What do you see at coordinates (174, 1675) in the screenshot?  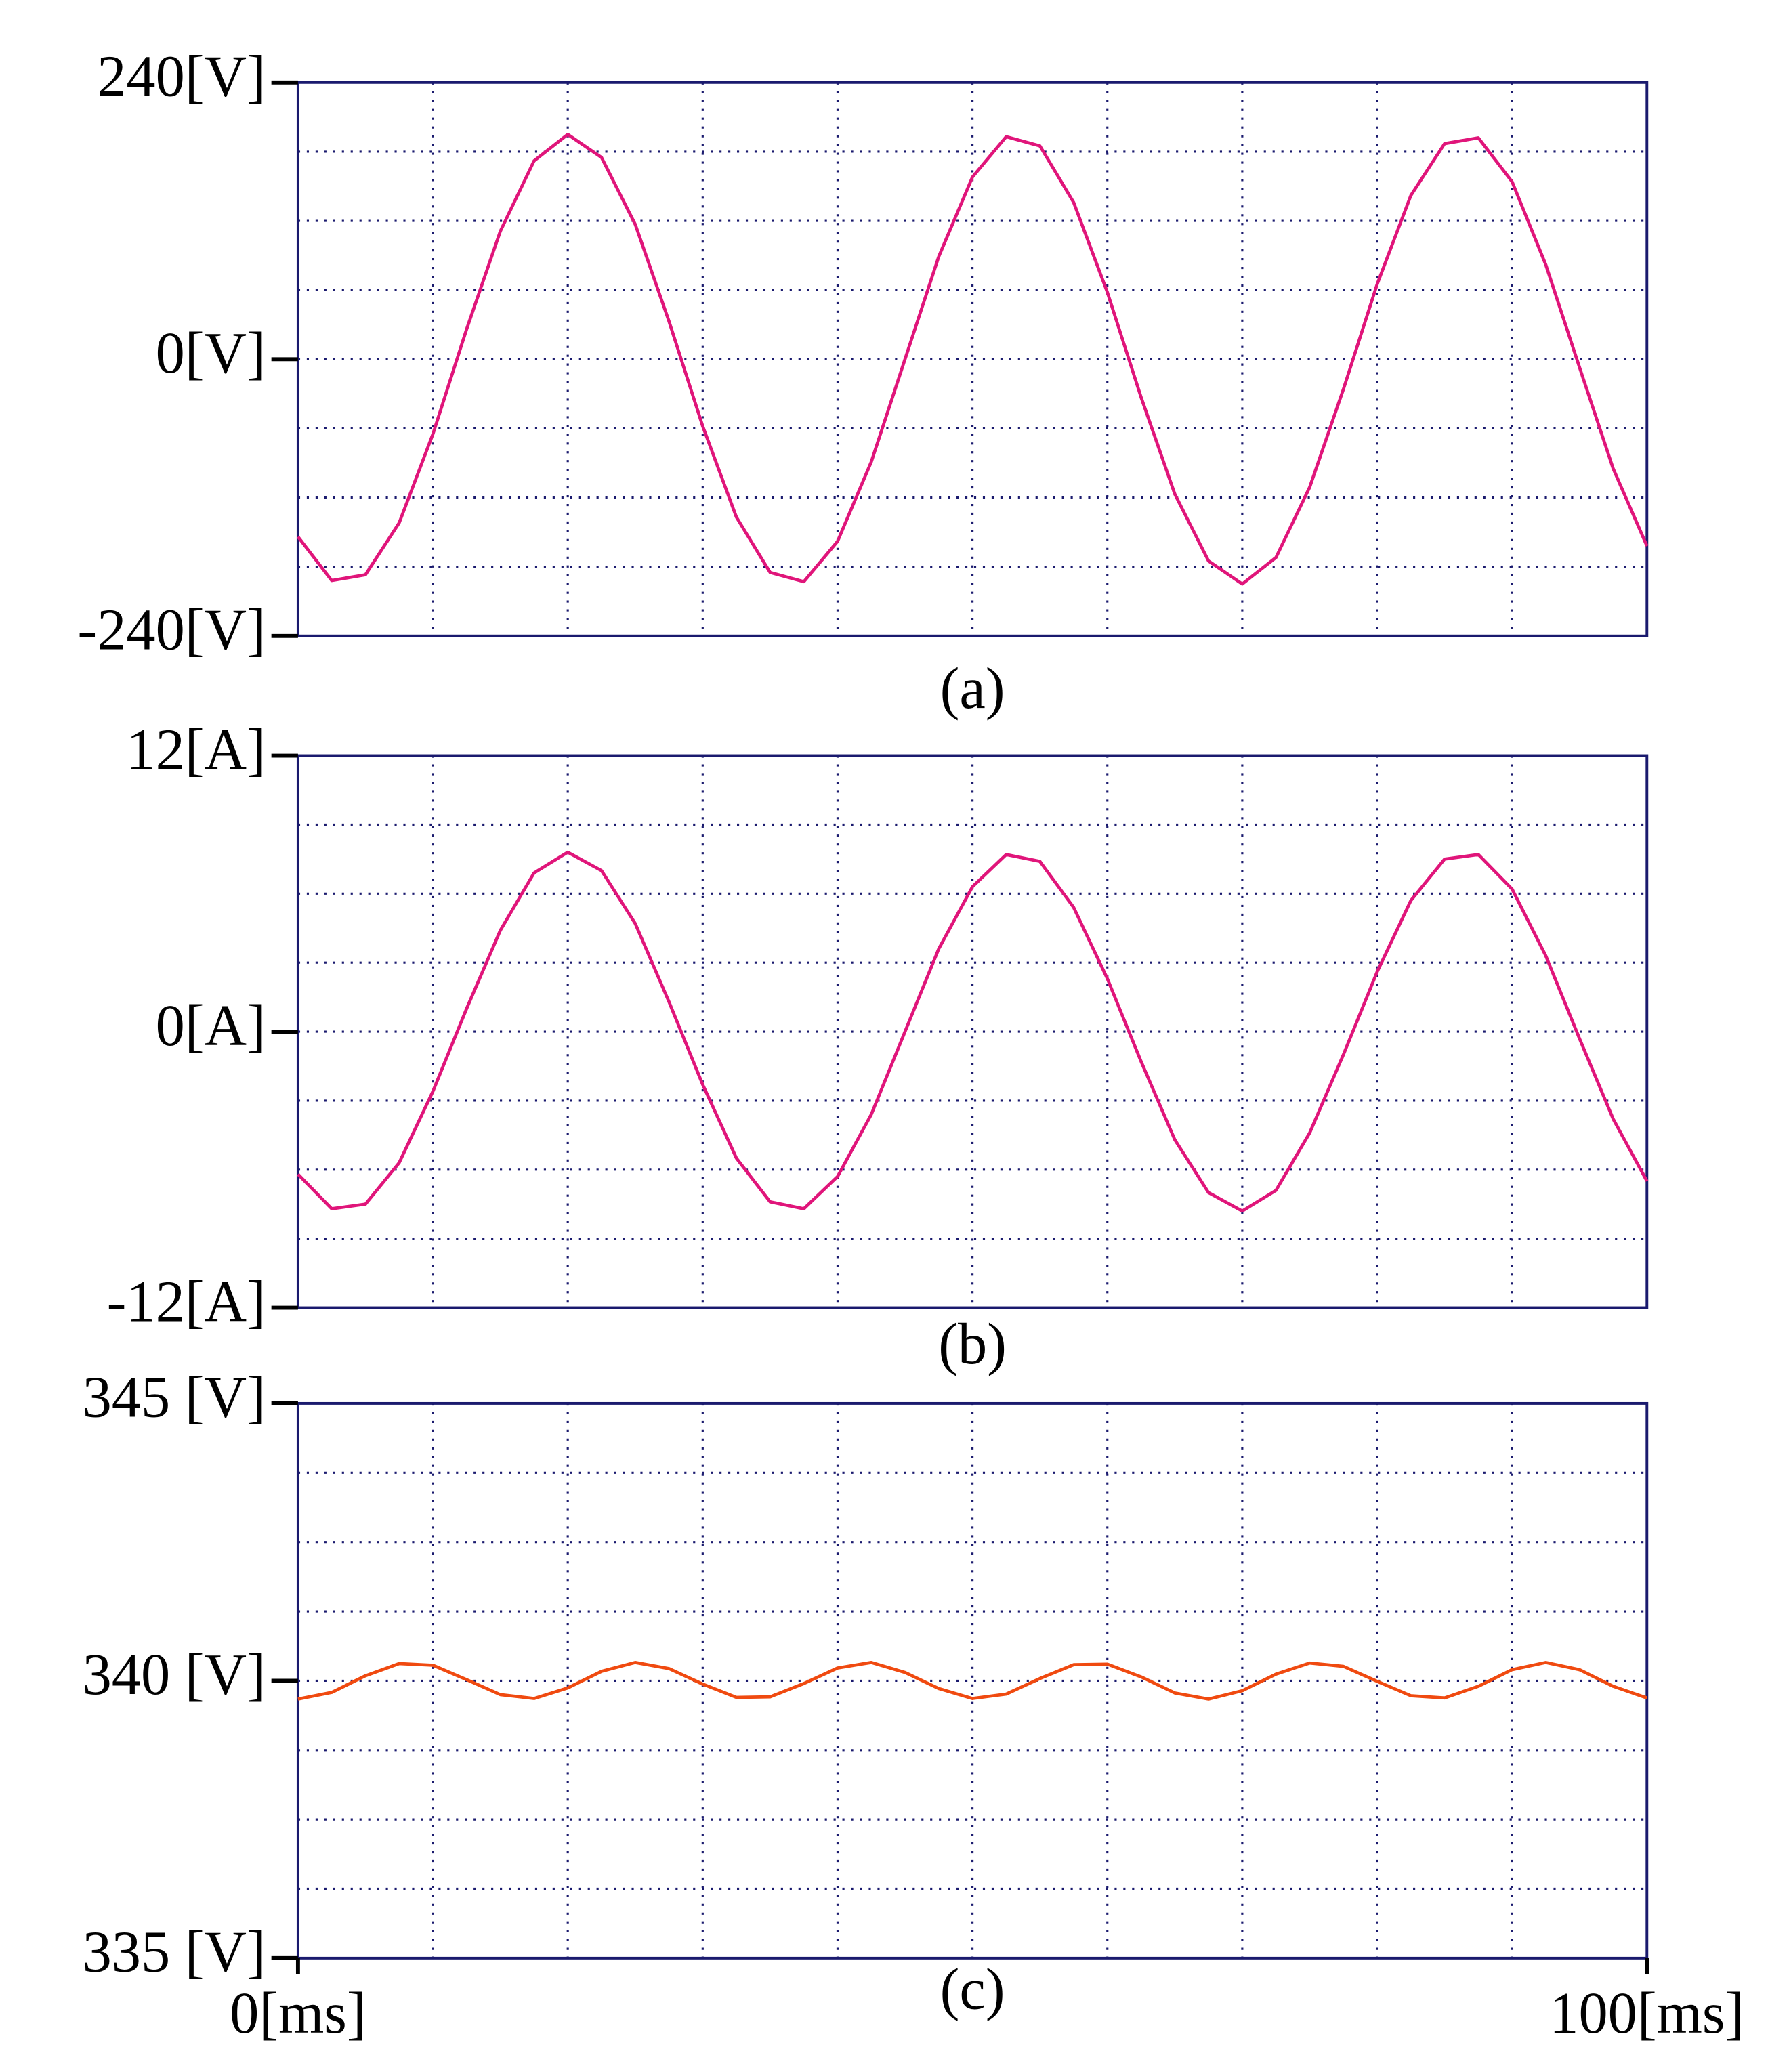 I see `y-tick-label: 340 [V]` at bounding box center [174, 1675].